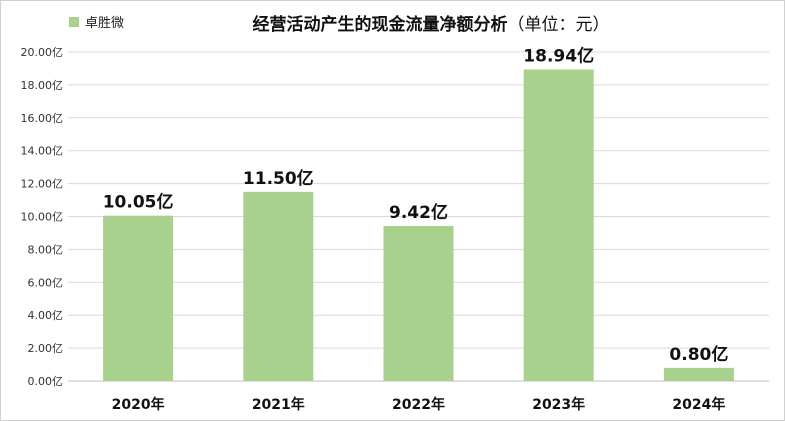  I want to click on y-tick-label: 10.00亿, so click(42, 217).